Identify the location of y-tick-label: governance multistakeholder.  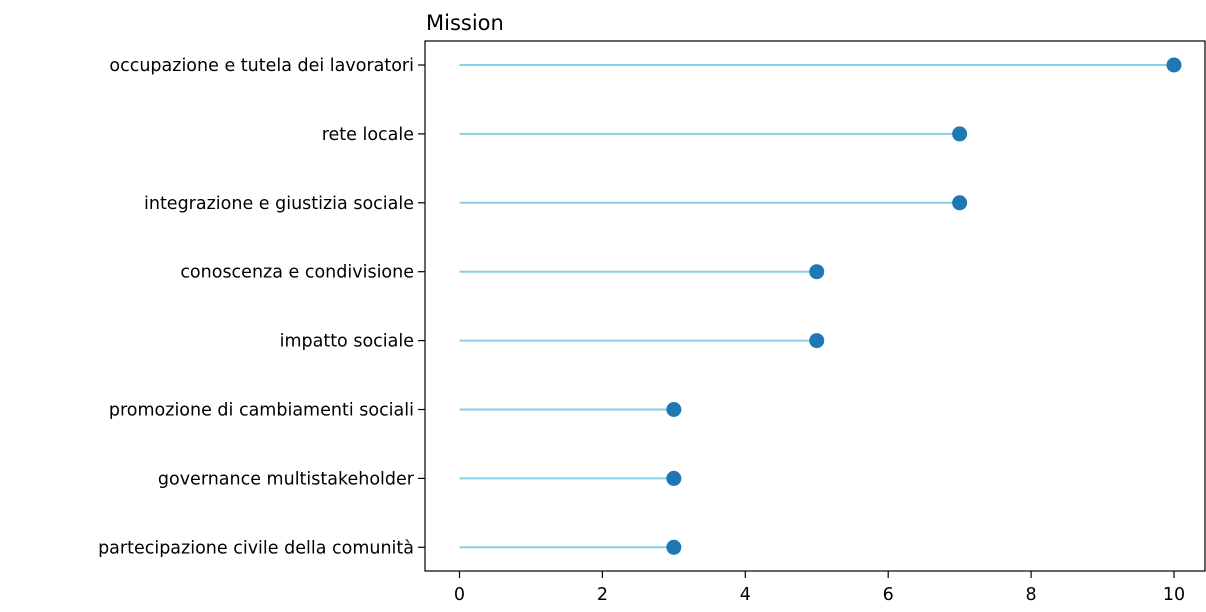
(286, 479).